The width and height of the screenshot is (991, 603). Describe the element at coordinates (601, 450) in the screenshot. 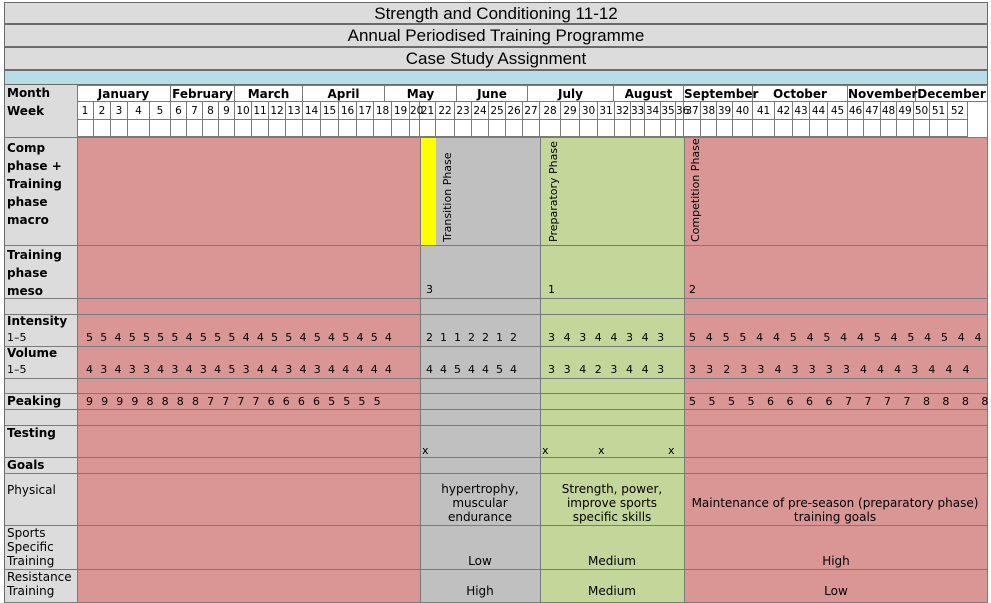

I see `test-mark-3: x` at that location.